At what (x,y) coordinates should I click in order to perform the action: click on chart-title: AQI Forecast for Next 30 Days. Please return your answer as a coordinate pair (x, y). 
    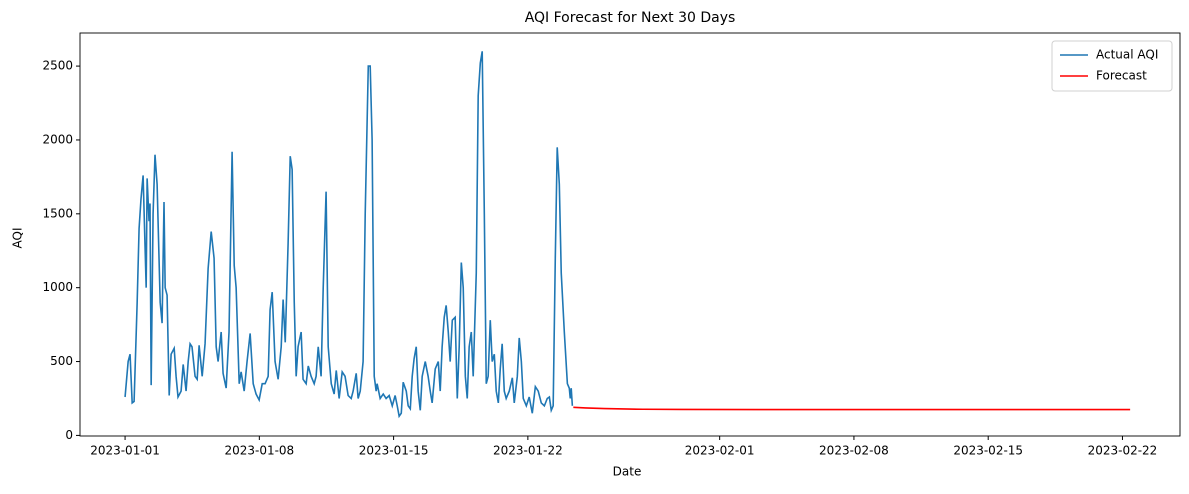
    Looking at the image, I should click on (630, 18).